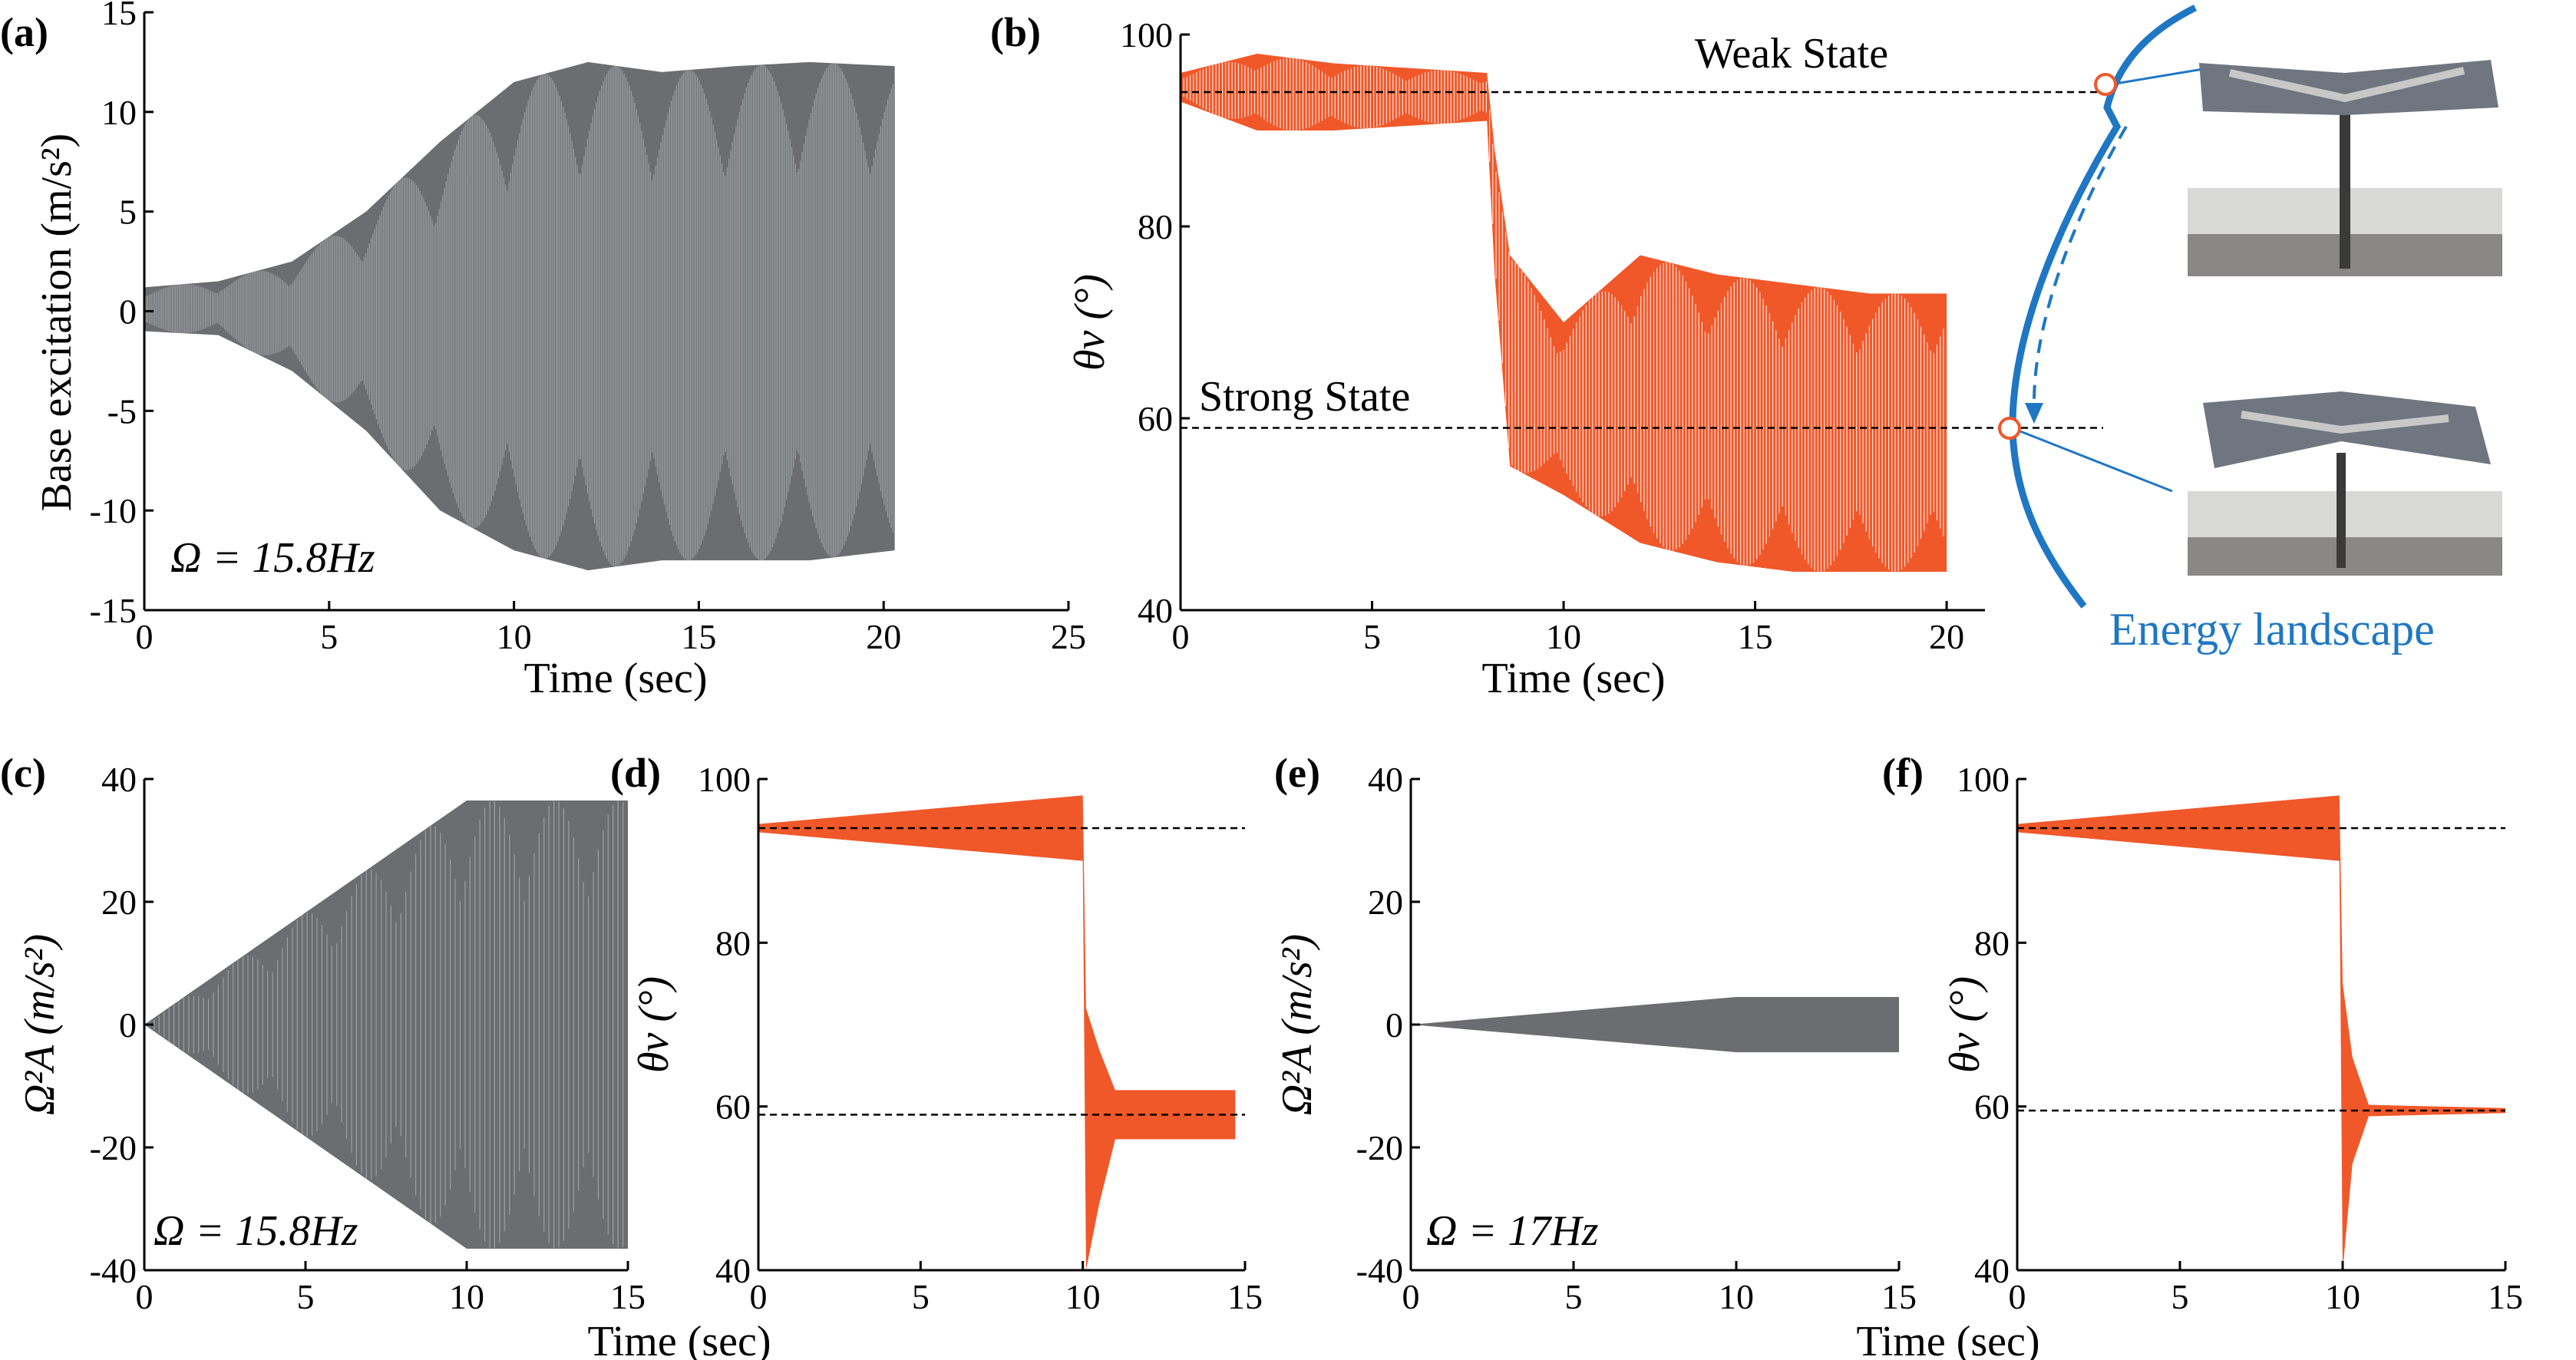 Image resolution: width=2576 pixels, height=1360 pixels. What do you see at coordinates (1903, 773) in the screenshot?
I see `panel-f-label: (f)` at bounding box center [1903, 773].